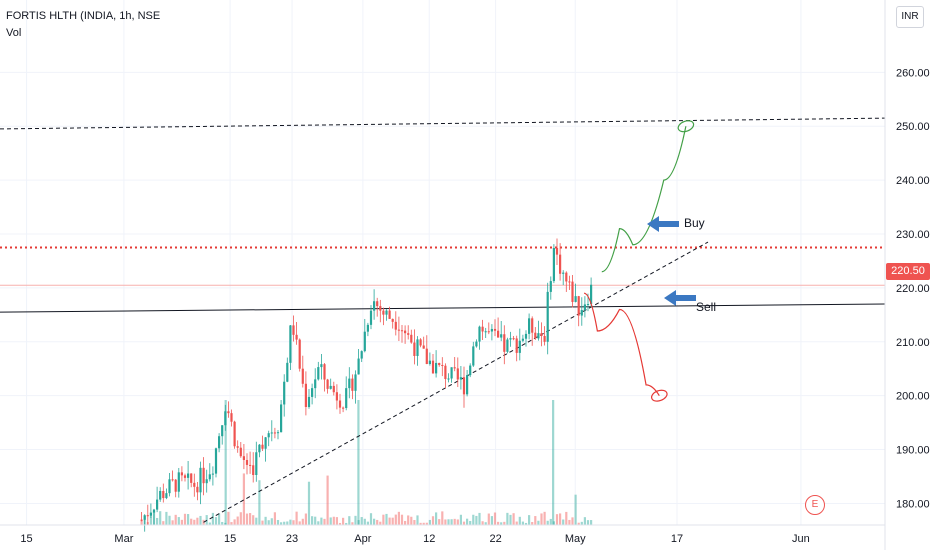 This screenshot has height=550, width=932. What do you see at coordinates (686, 126) in the screenshot?
I see `buy-scenario-target-mark` at bounding box center [686, 126].